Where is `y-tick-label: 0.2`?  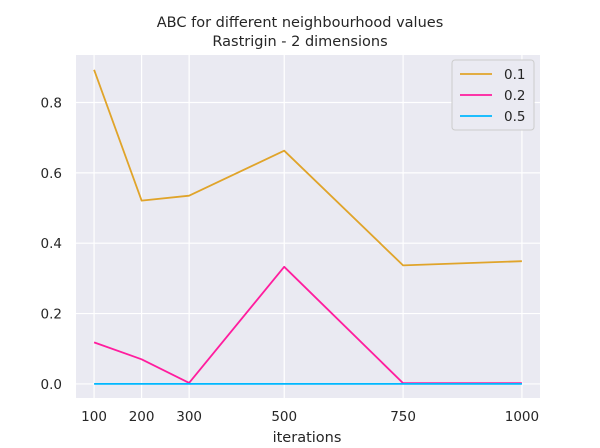
y-tick-label: 0.2 is located at coordinates (51, 315).